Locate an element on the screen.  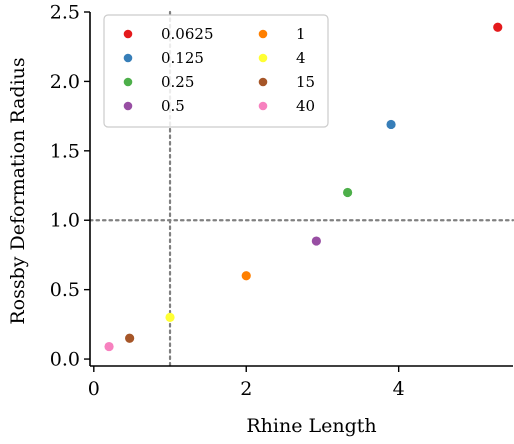
legend-label: 0.125 is located at coordinates (182, 58).